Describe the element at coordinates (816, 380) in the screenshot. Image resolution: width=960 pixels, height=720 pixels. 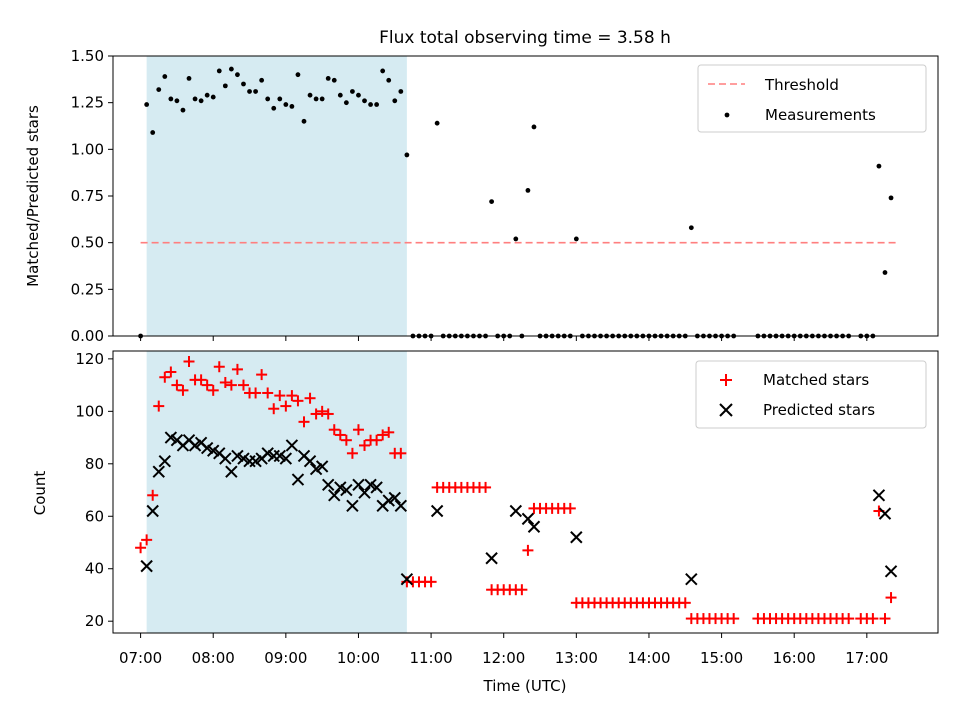
I see `matched-legend-label: Matched stars` at that location.